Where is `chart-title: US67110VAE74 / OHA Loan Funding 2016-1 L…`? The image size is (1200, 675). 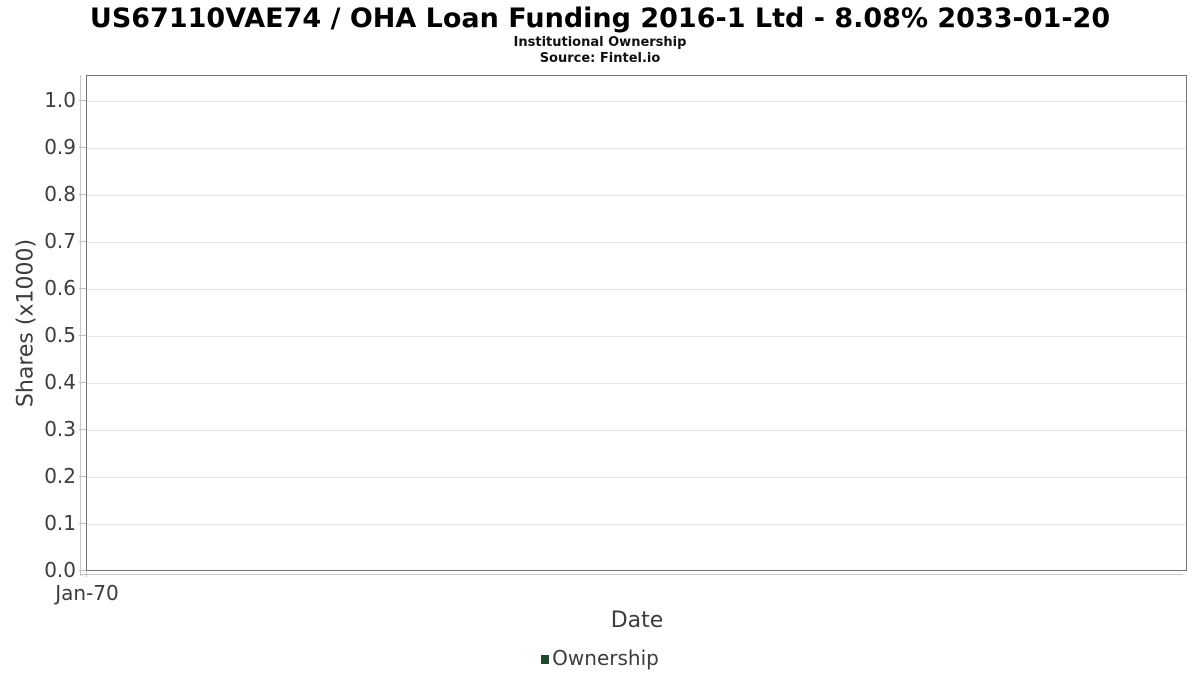
chart-title: US67110VAE74 / OHA Loan Funding 2016-1 L… is located at coordinates (600, 18).